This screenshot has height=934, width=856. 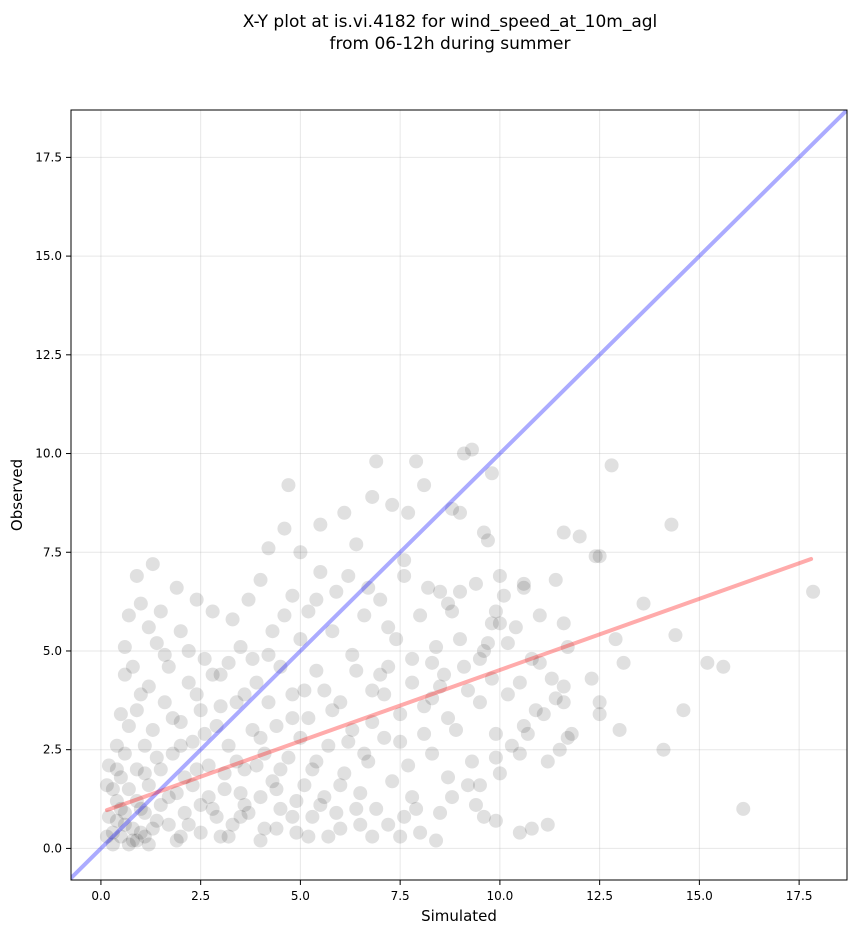 What do you see at coordinates (500, 896) in the screenshot?
I see `x-tick-label: 10.0` at bounding box center [500, 896].